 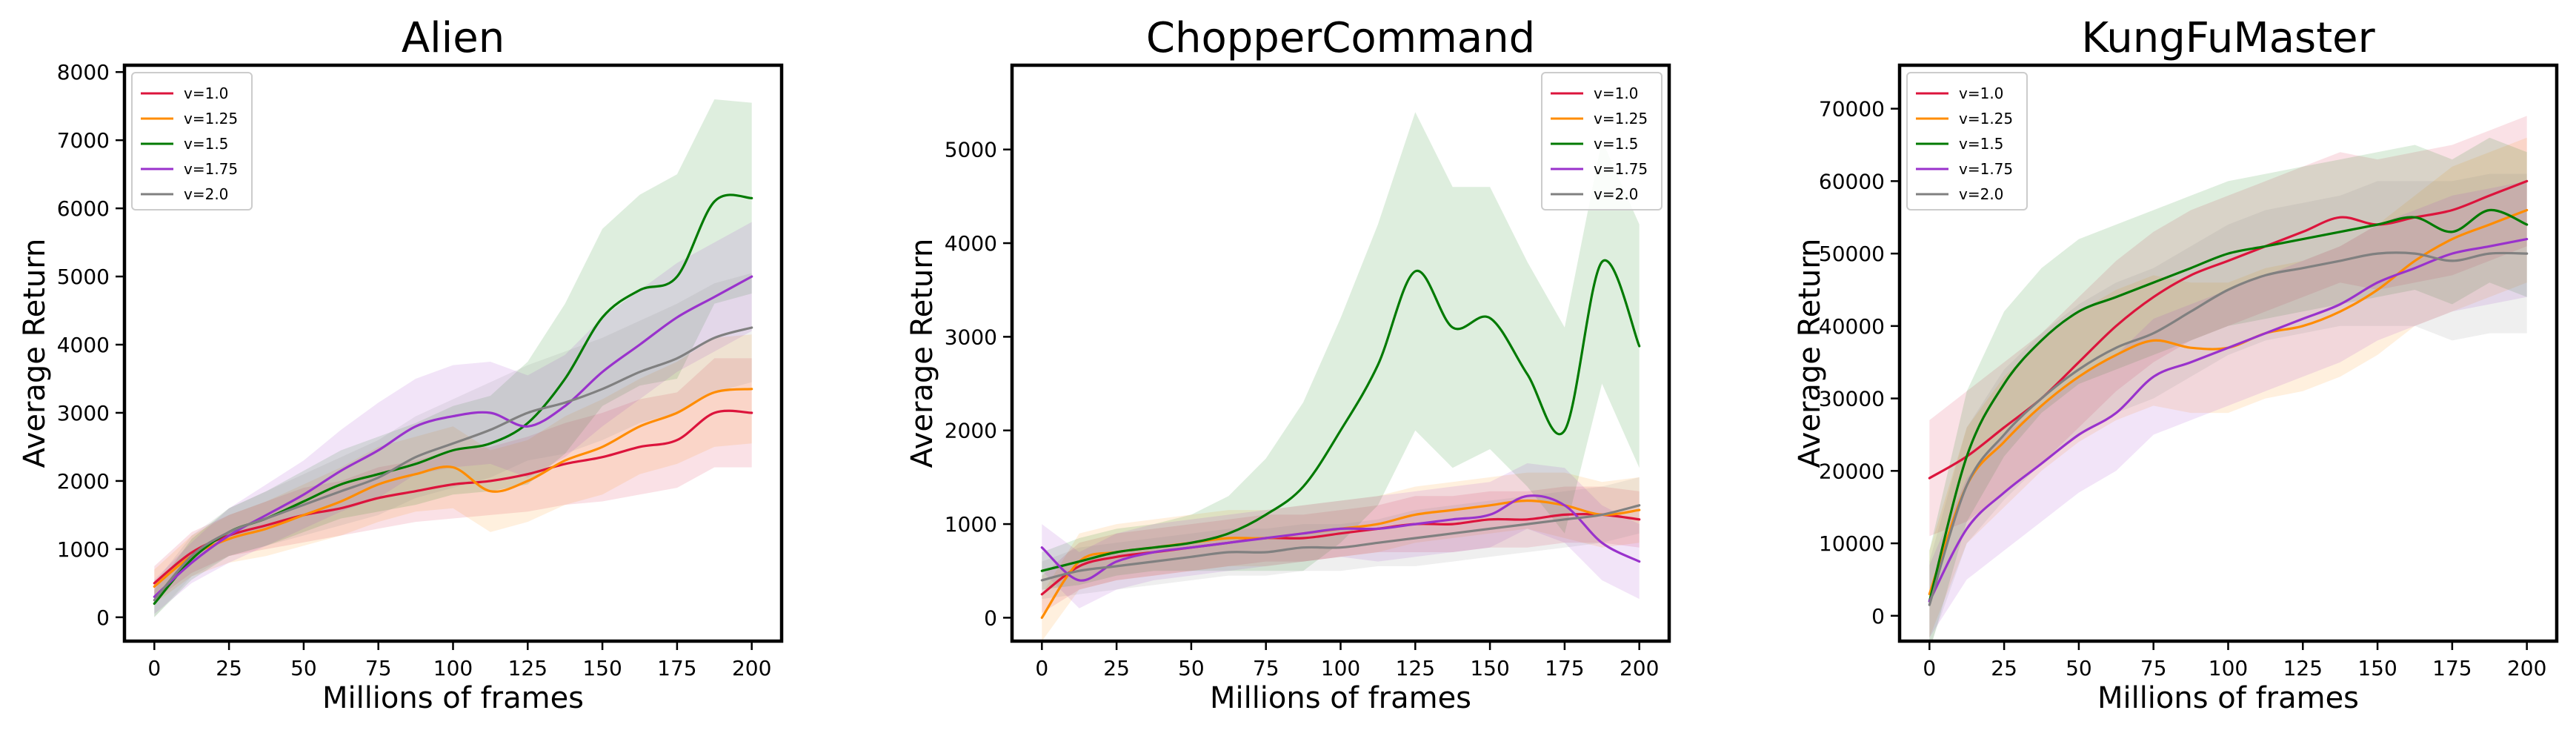 I want to click on y-tick-label: 30000, so click(x=1852, y=399).